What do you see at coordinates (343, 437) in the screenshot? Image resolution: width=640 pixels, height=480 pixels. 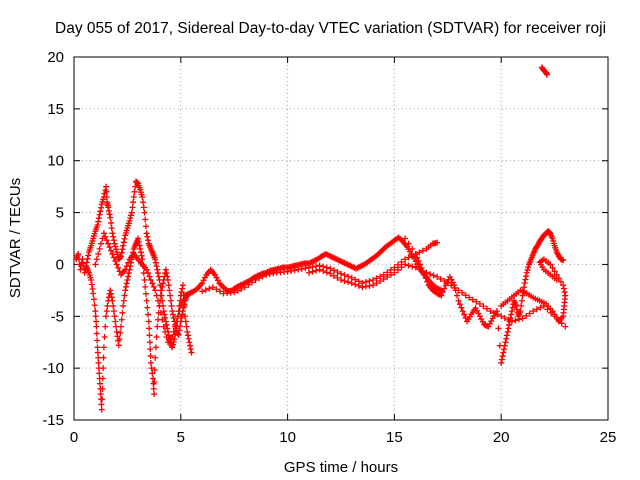 I see `x-tick-labels: 0 5 10 15 20 25` at bounding box center [343, 437].